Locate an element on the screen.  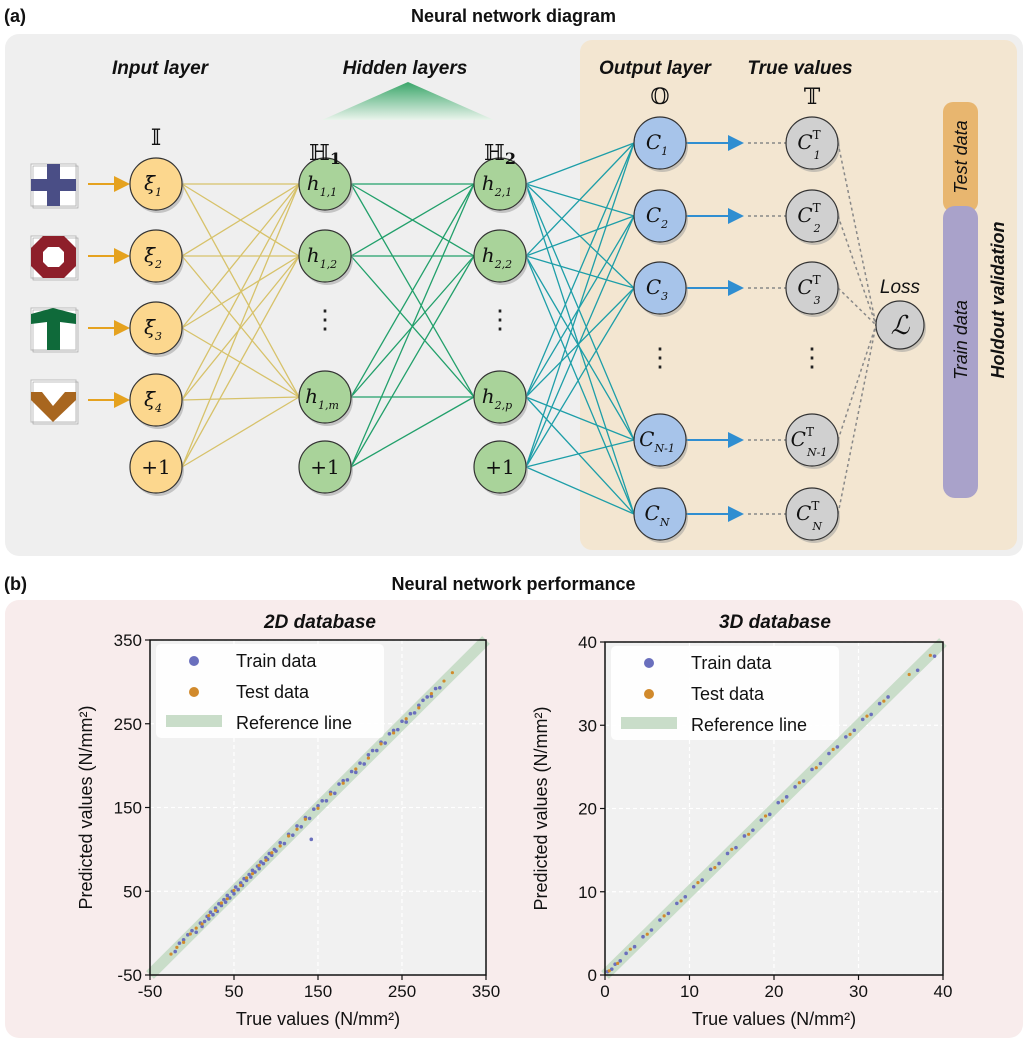
svg-text: +1 is located at coordinates (499, 467).